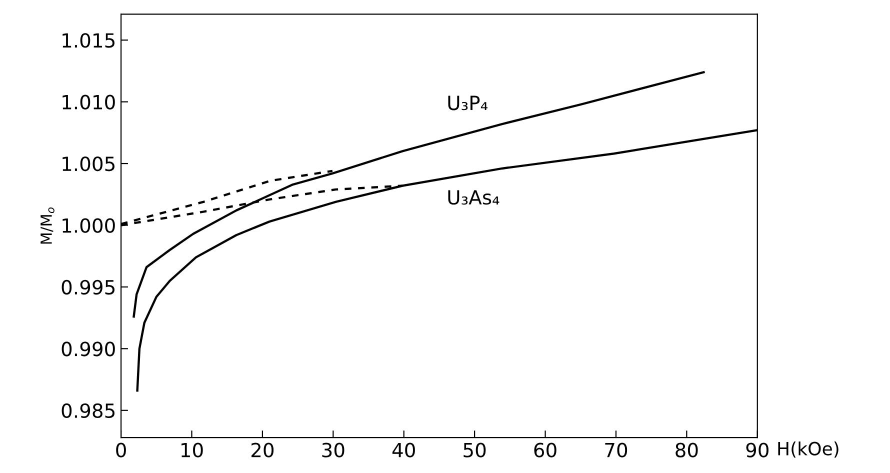 The width and height of the screenshot is (890, 473). What do you see at coordinates (687, 450) in the screenshot?
I see `x-tick-label: 80` at bounding box center [687, 450].